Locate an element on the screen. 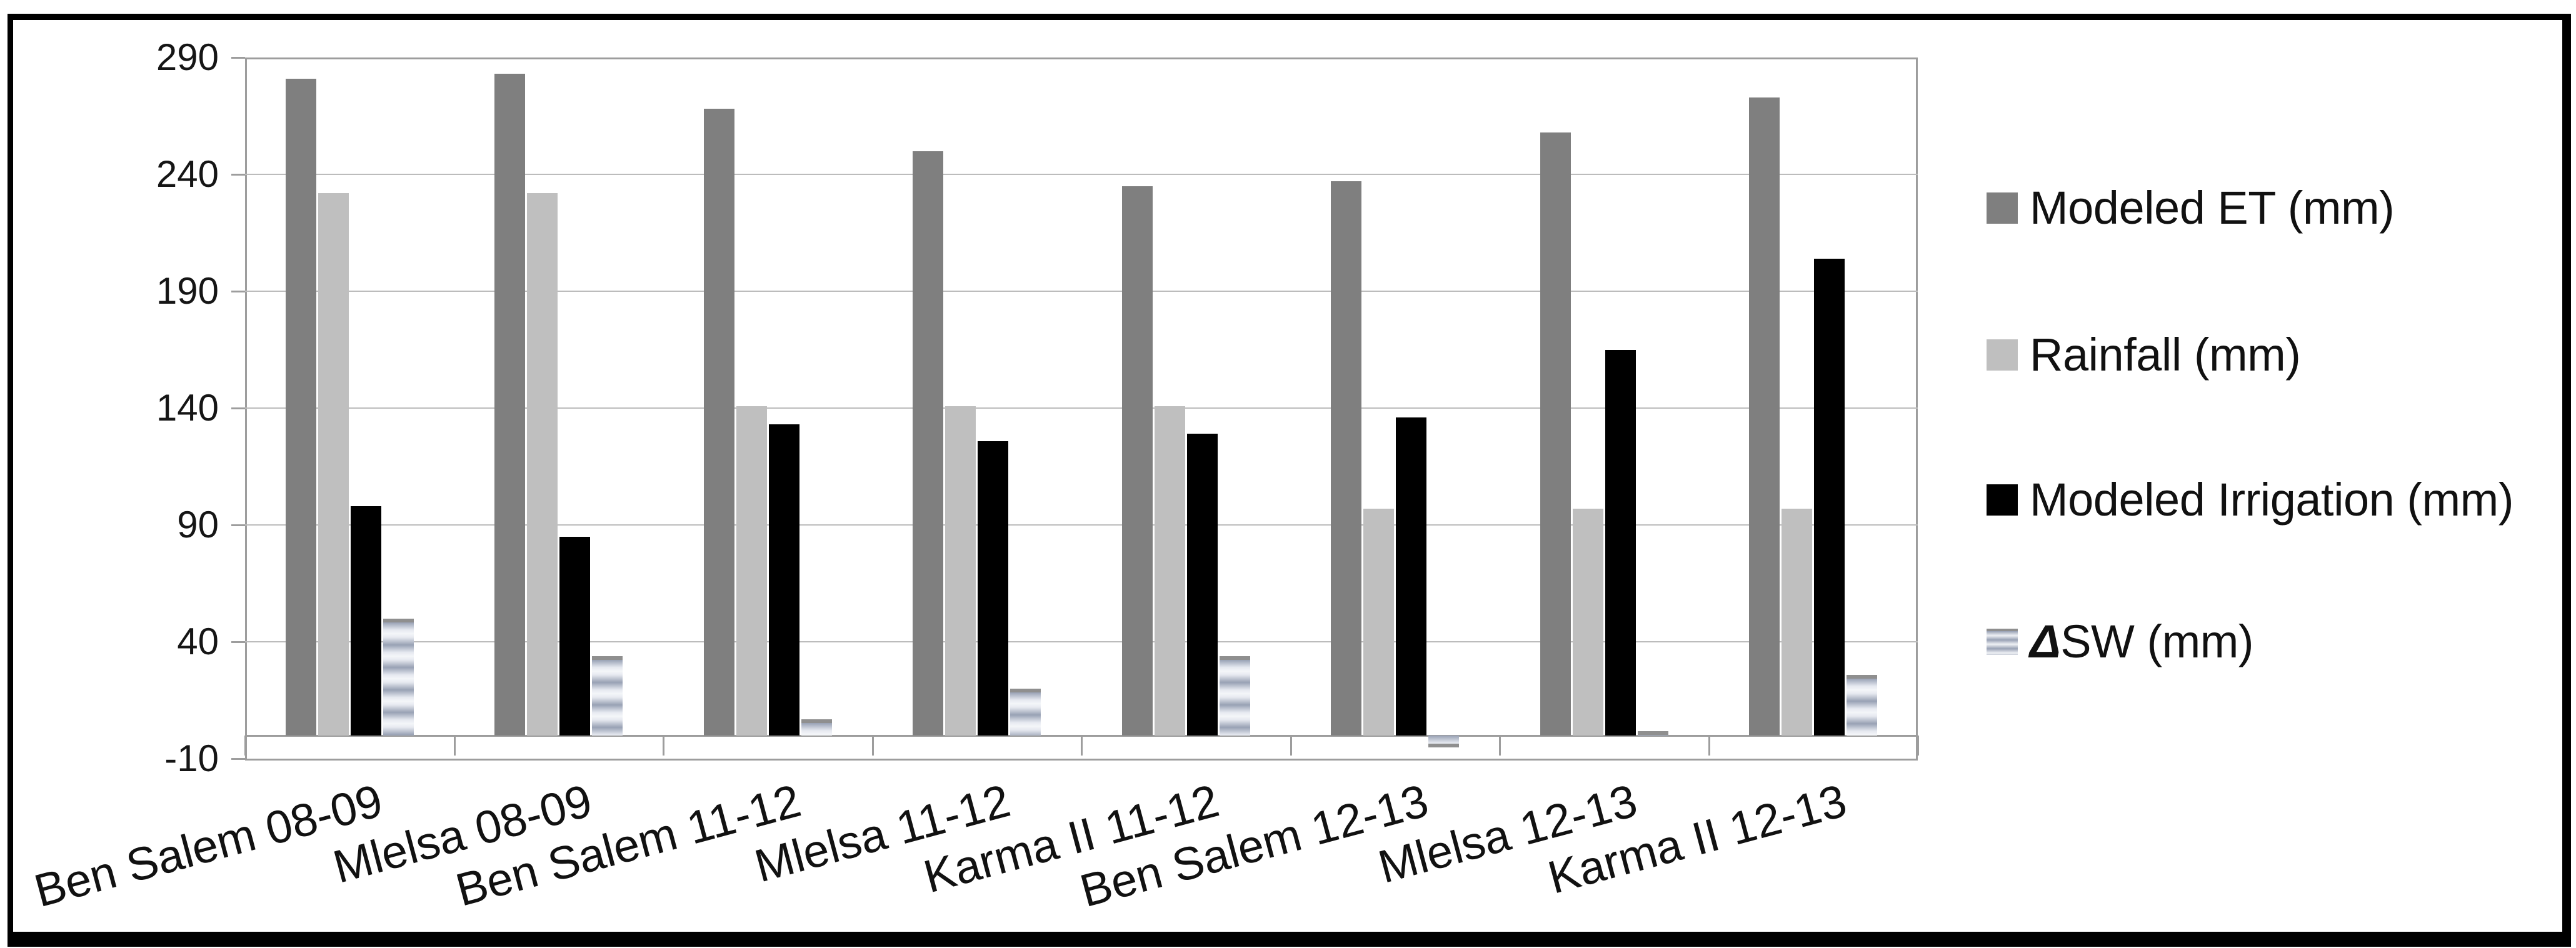 The height and width of the screenshot is (948, 2576). y-tick-label: 240 is located at coordinates (187, 174).